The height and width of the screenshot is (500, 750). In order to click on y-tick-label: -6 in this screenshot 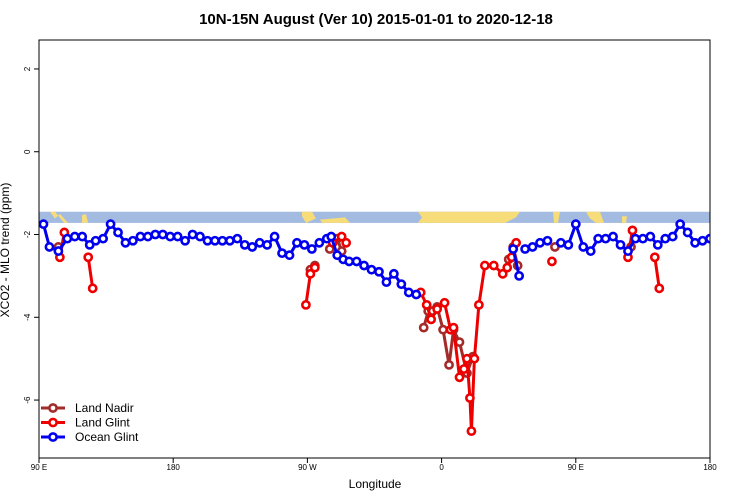, I will do `click(27, 400)`.